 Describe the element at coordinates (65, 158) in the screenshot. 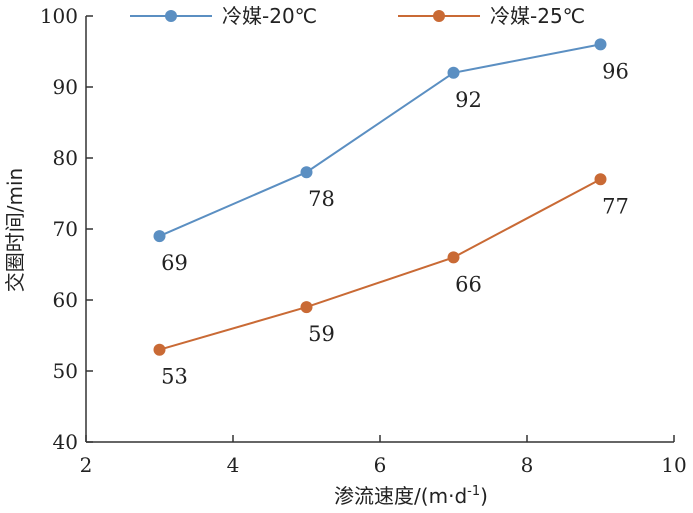

I see `y-tick-label: 80` at that location.